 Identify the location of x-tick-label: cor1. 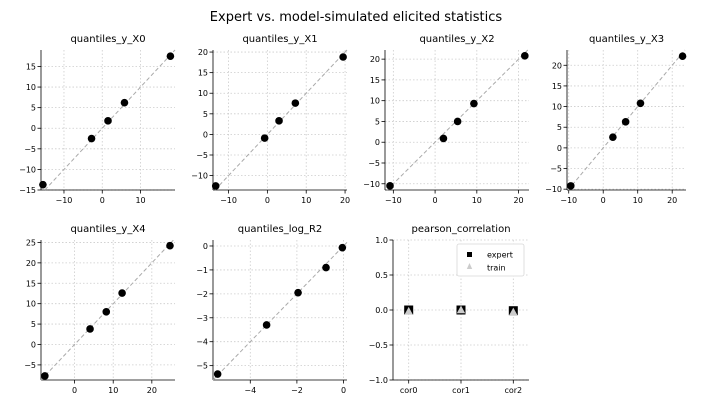
(461, 390).